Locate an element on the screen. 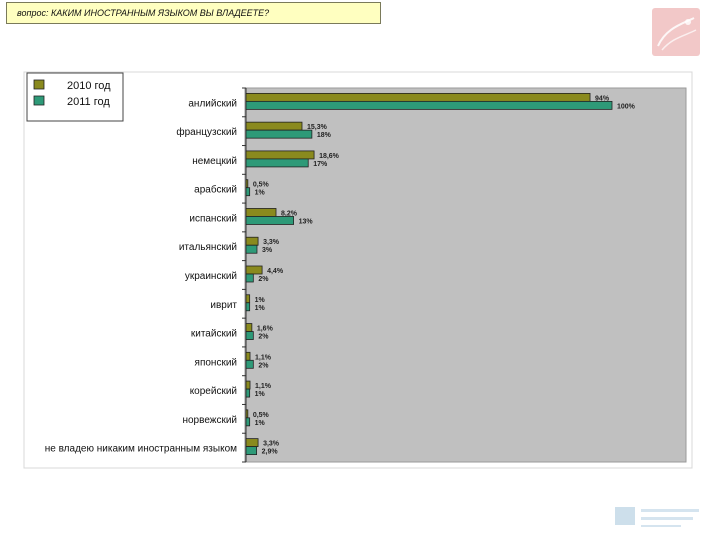 The width and height of the screenshot is (720, 540). data-label: 100% is located at coordinates (626, 106).